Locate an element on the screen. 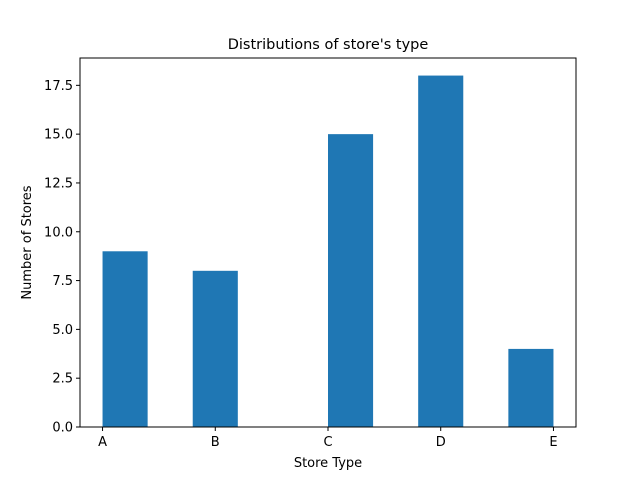 This screenshot has width=640, height=484. x-axis-ticks: A B C D E is located at coordinates (328, 438).